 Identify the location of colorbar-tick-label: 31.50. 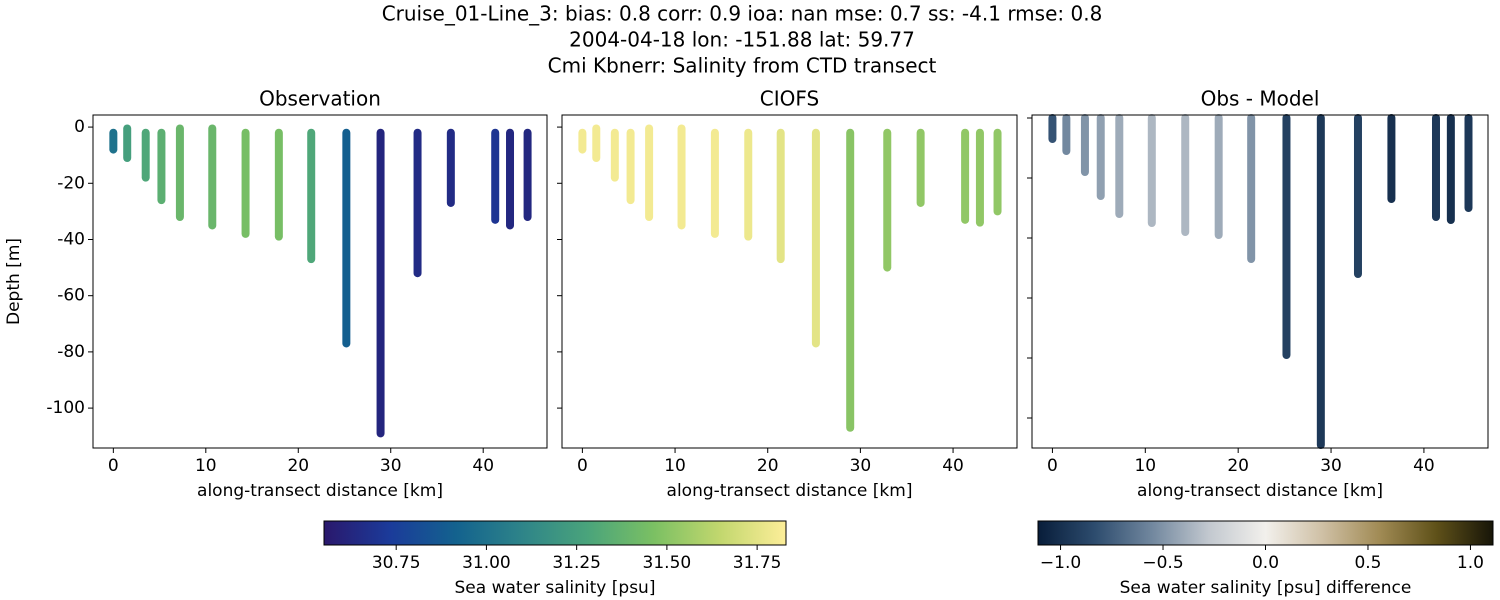
(667, 563).